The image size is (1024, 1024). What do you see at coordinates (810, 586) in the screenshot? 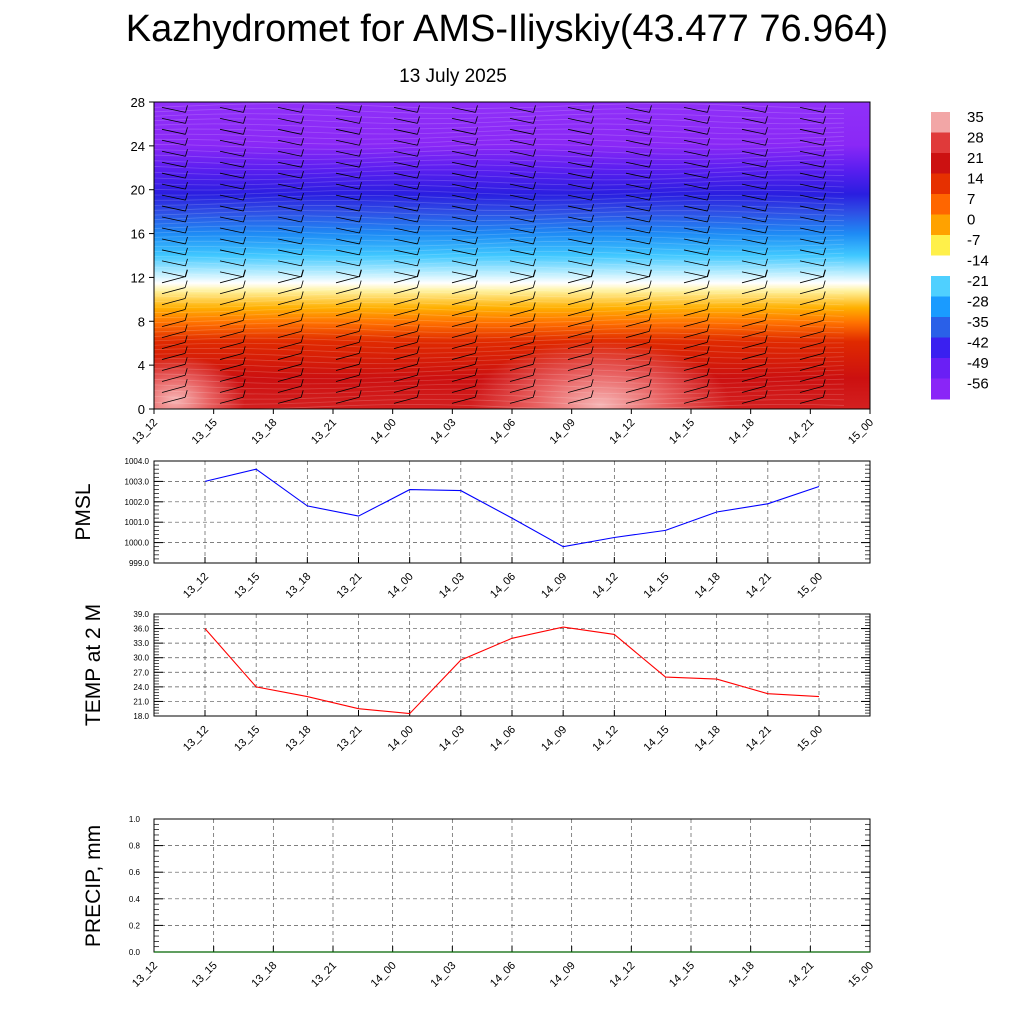
I see `x-tick-label: 15_00` at bounding box center [810, 586].